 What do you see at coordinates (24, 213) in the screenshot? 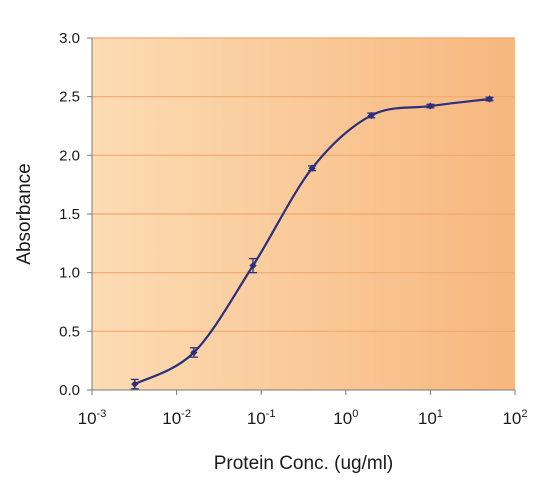
I see `y-axis-title: Absorbance` at bounding box center [24, 213].